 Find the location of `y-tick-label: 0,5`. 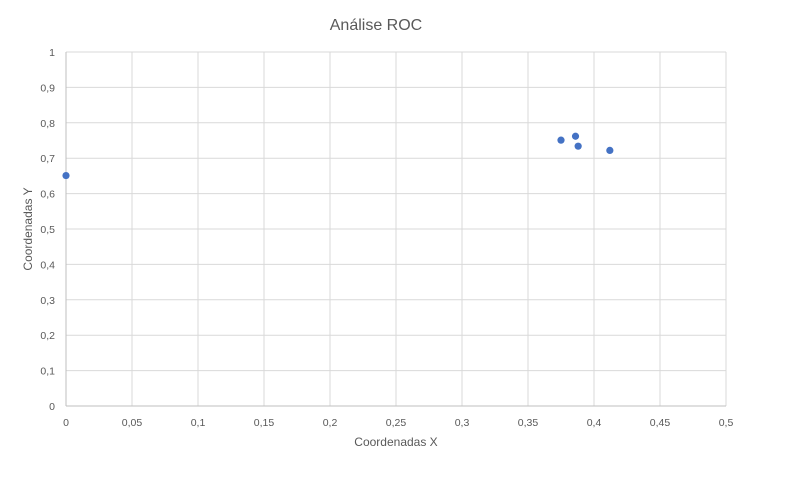

y-tick-label: 0,5 is located at coordinates (47, 230).